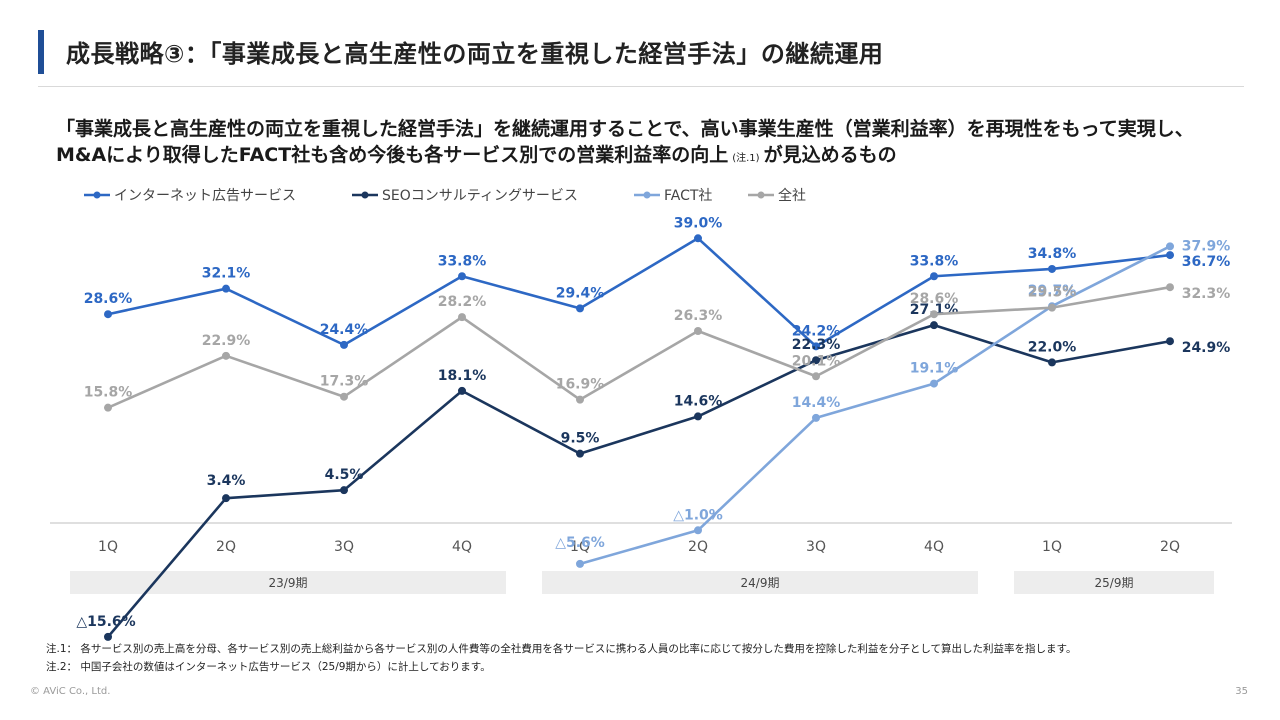  I want to click on data-label-1-5: 14.6%, so click(698, 401).